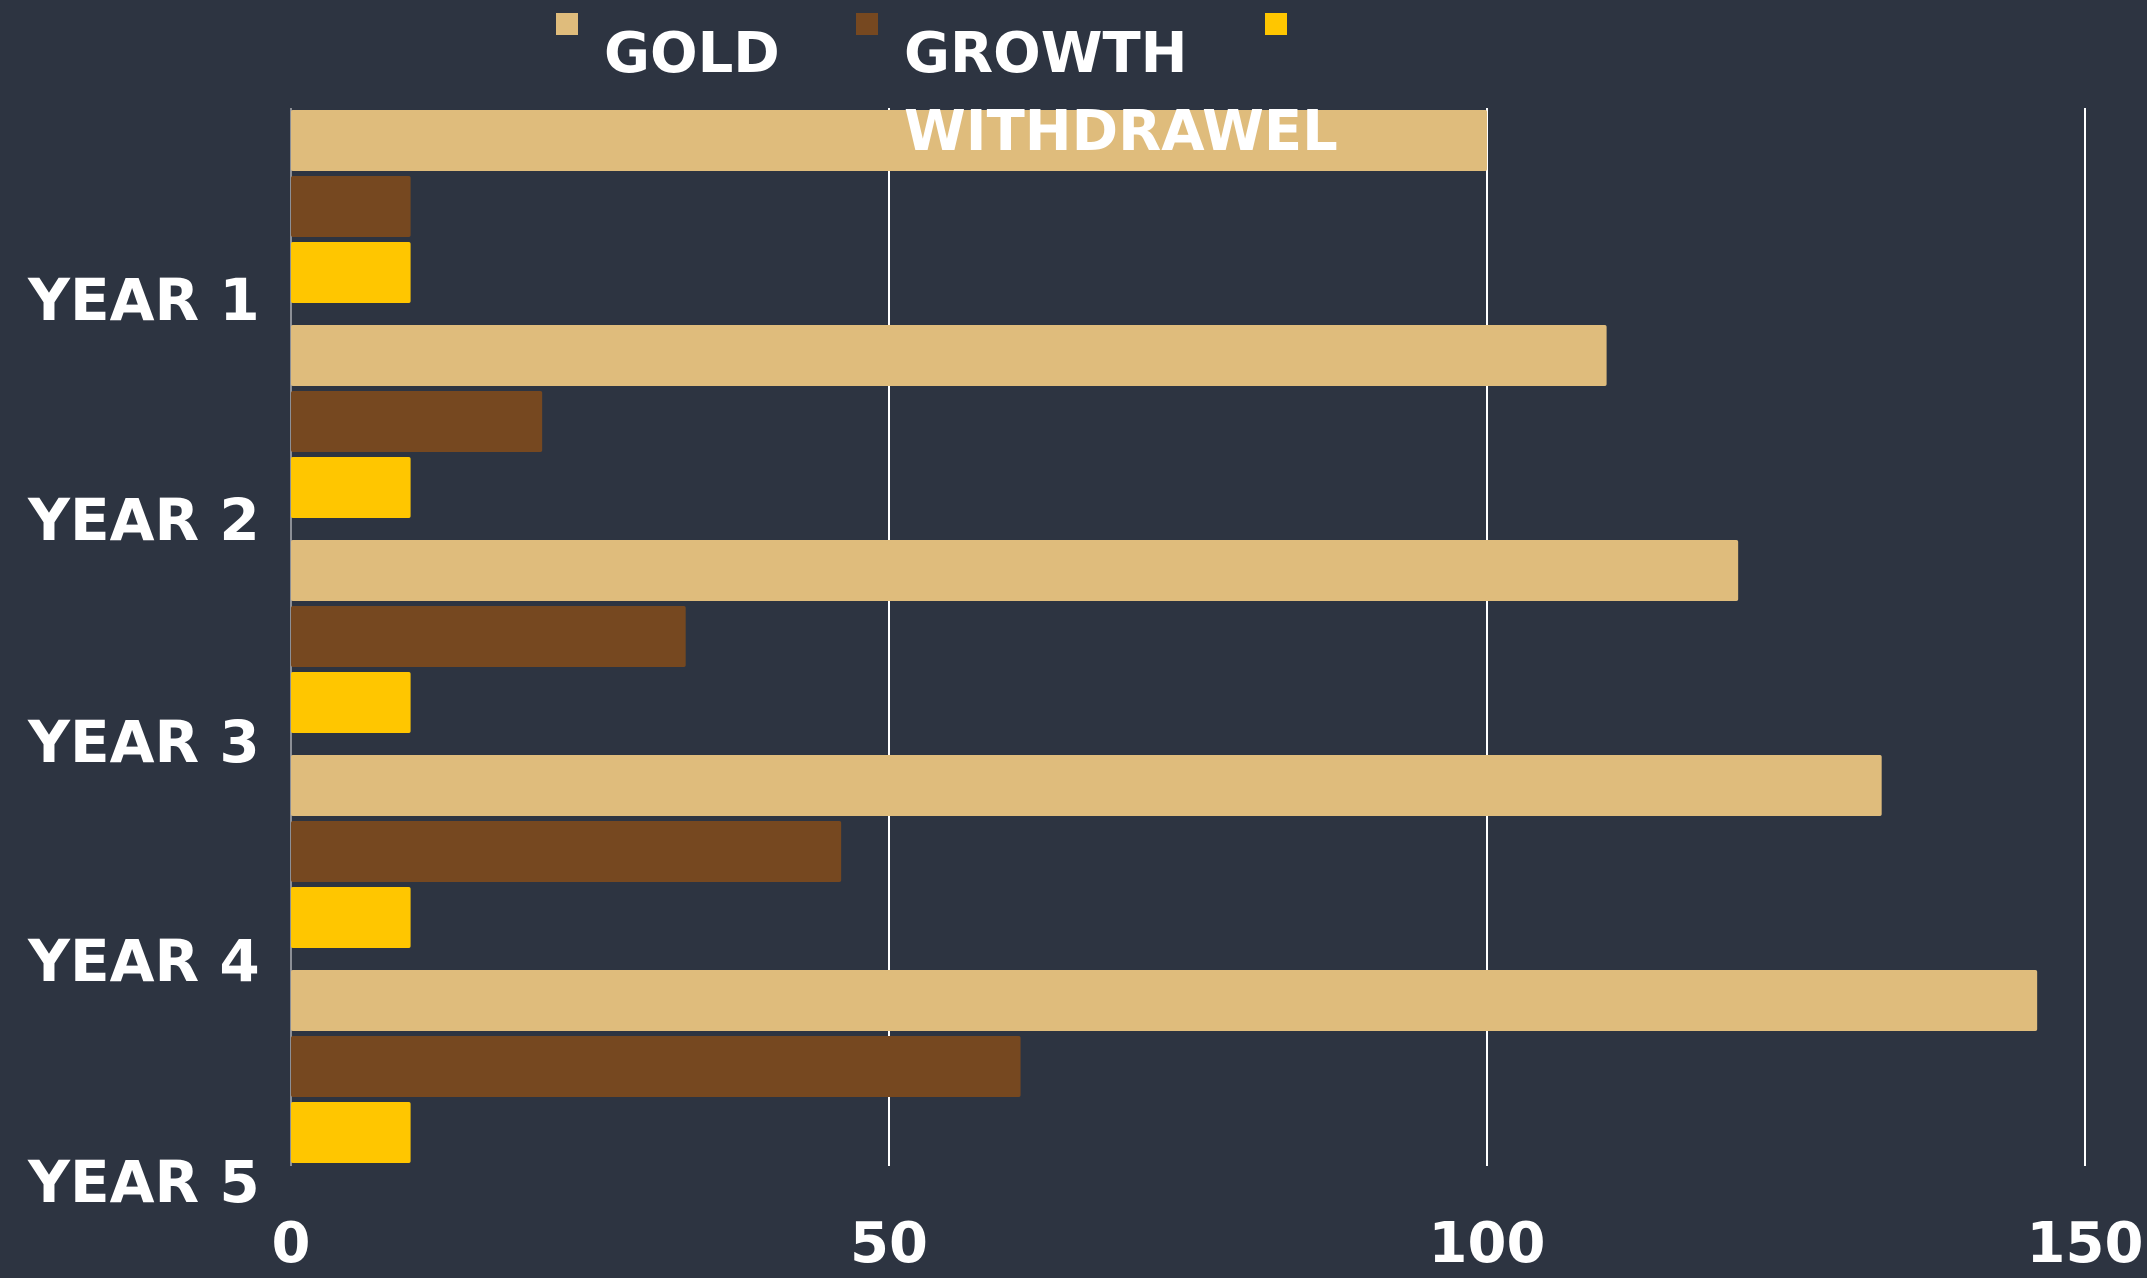 The height and width of the screenshot is (1278, 2147). I want to click on legend-label-gold: GOLD, so click(692, 53).